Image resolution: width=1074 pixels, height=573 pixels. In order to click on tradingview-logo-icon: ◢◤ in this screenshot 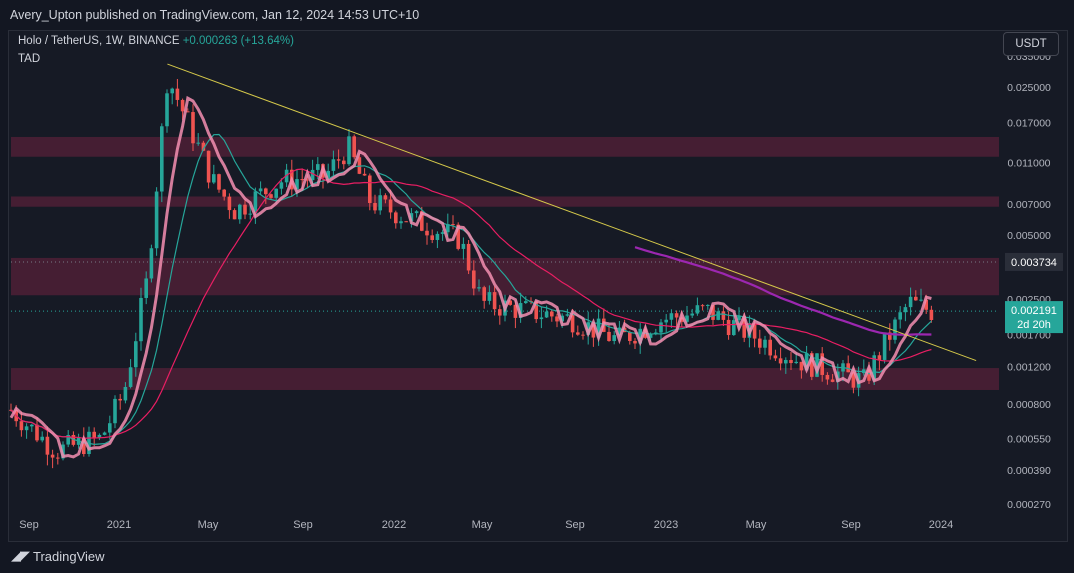, I will do `click(20, 555)`.